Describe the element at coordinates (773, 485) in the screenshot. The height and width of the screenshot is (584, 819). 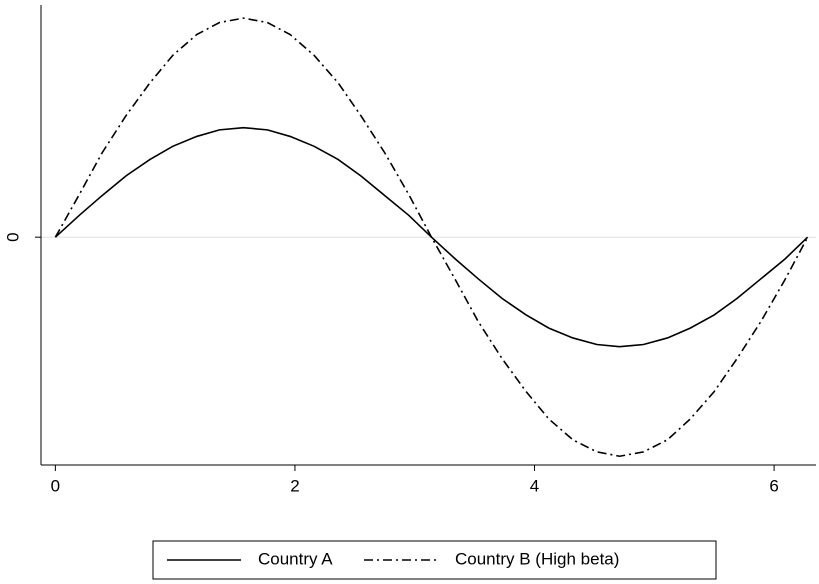
I see `x-tick-label: 6` at that location.